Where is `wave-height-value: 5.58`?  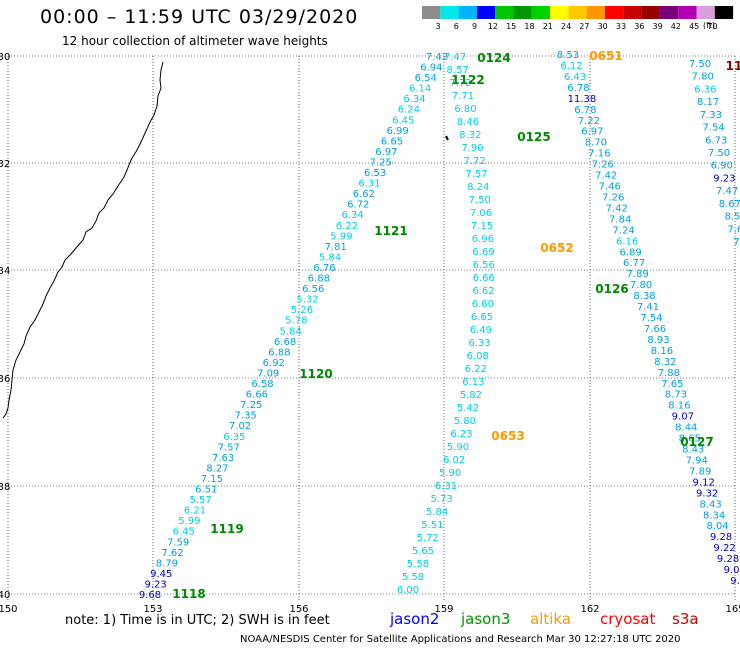
wave-height-value: 5.58 is located at coordinates (413, 577).